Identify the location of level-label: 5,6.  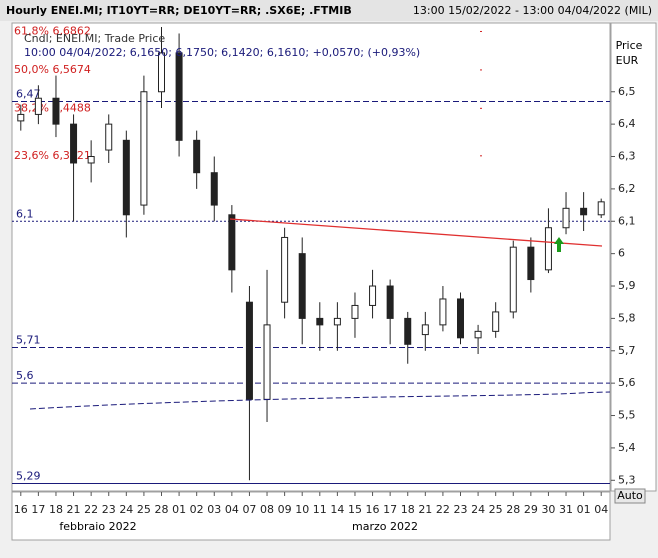
(25, 375).